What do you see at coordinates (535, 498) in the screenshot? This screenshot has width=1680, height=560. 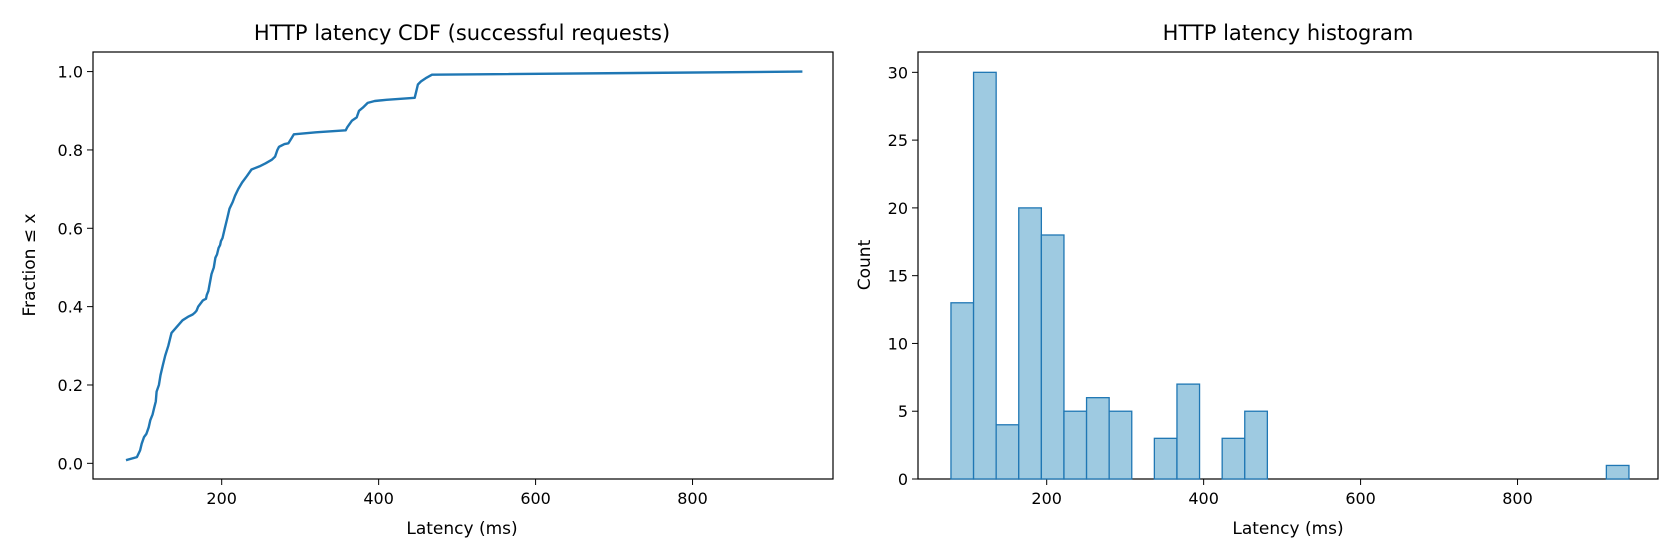 I see `cdf-x-tick-label: 600` at bounding box center [535, 498].